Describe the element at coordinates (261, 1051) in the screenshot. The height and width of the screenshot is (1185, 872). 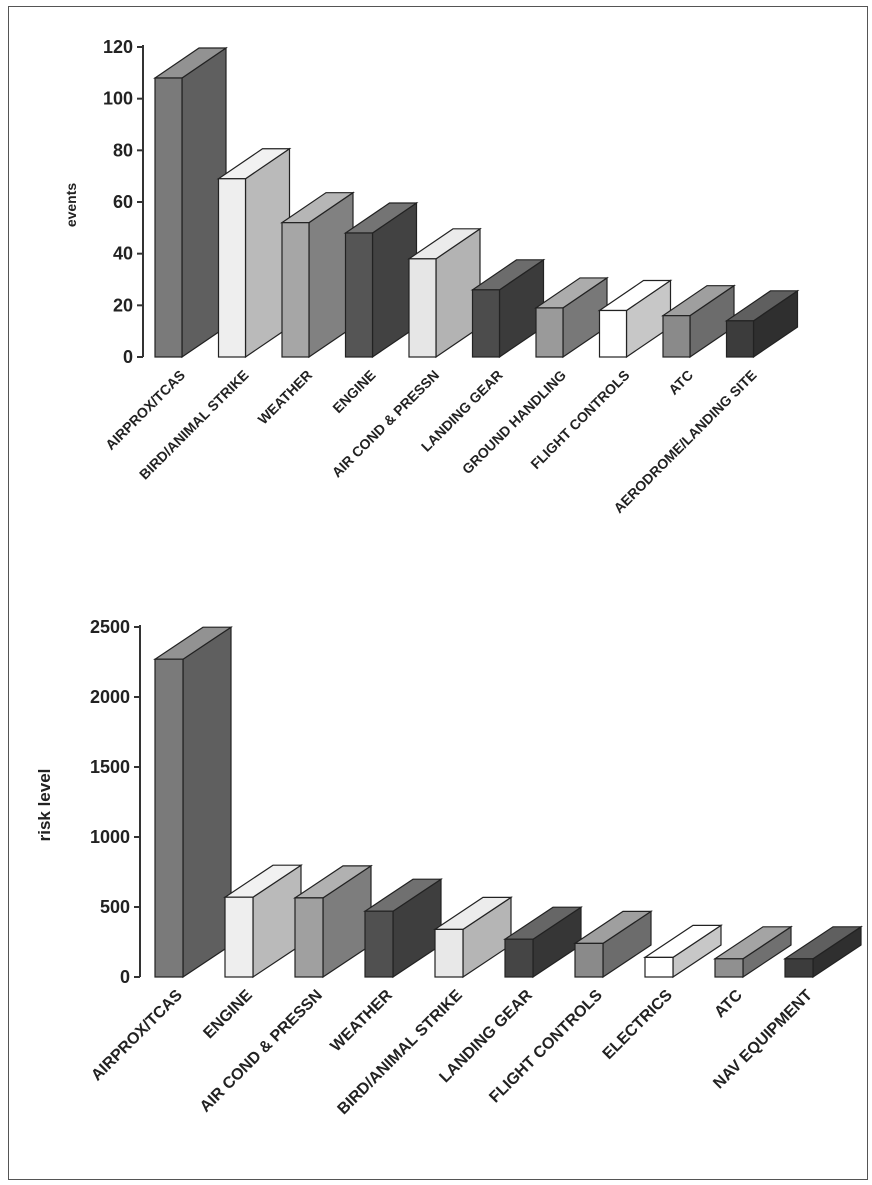
I see `x-category-label: AIR COND & PRESSN` at that location.